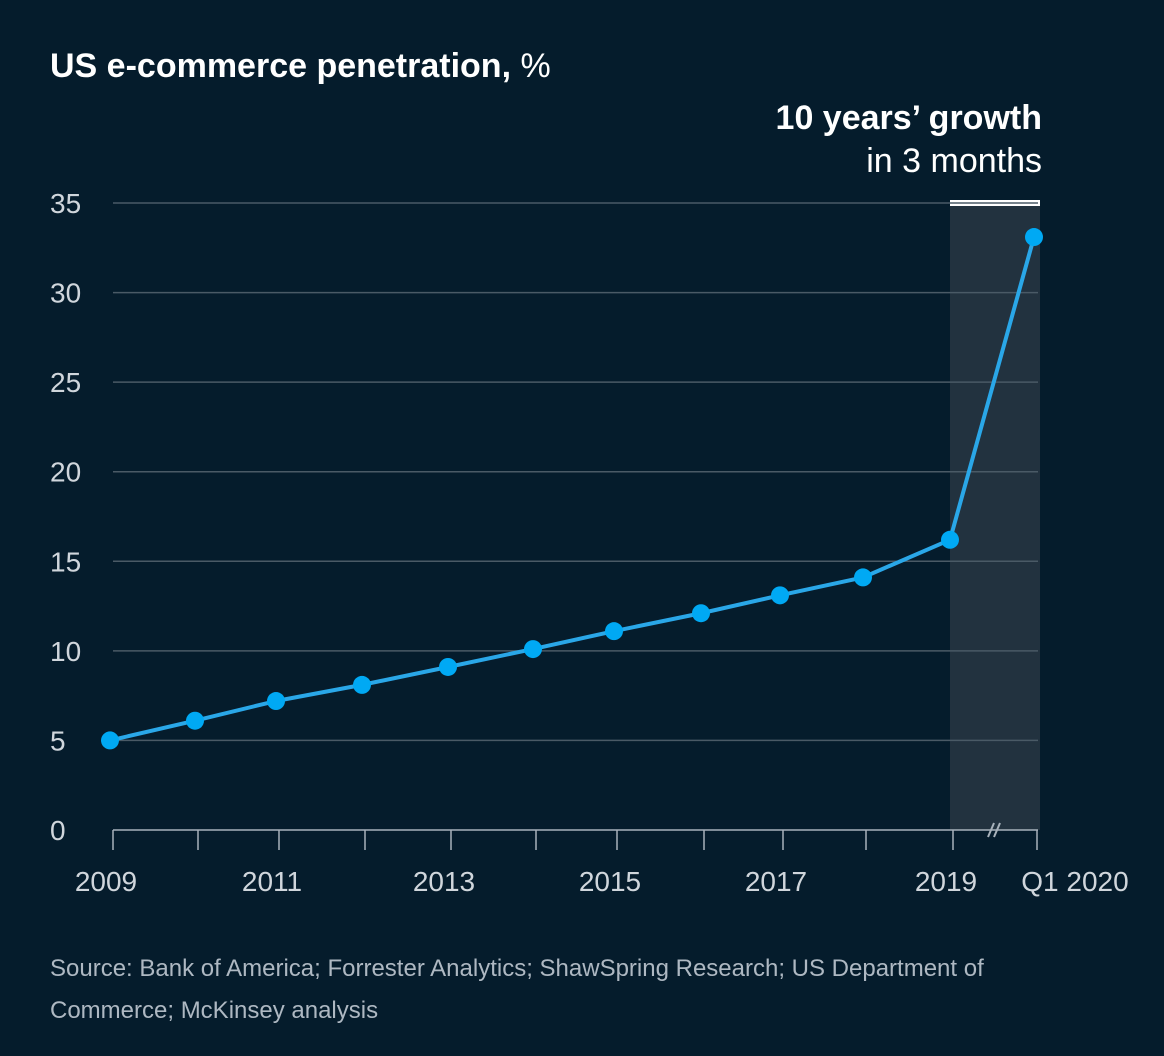 This screenshot has width=1164, height=1056. Describe the element at coordinates (995, 516) in the screenshot. I see `highlight-band` at that location.